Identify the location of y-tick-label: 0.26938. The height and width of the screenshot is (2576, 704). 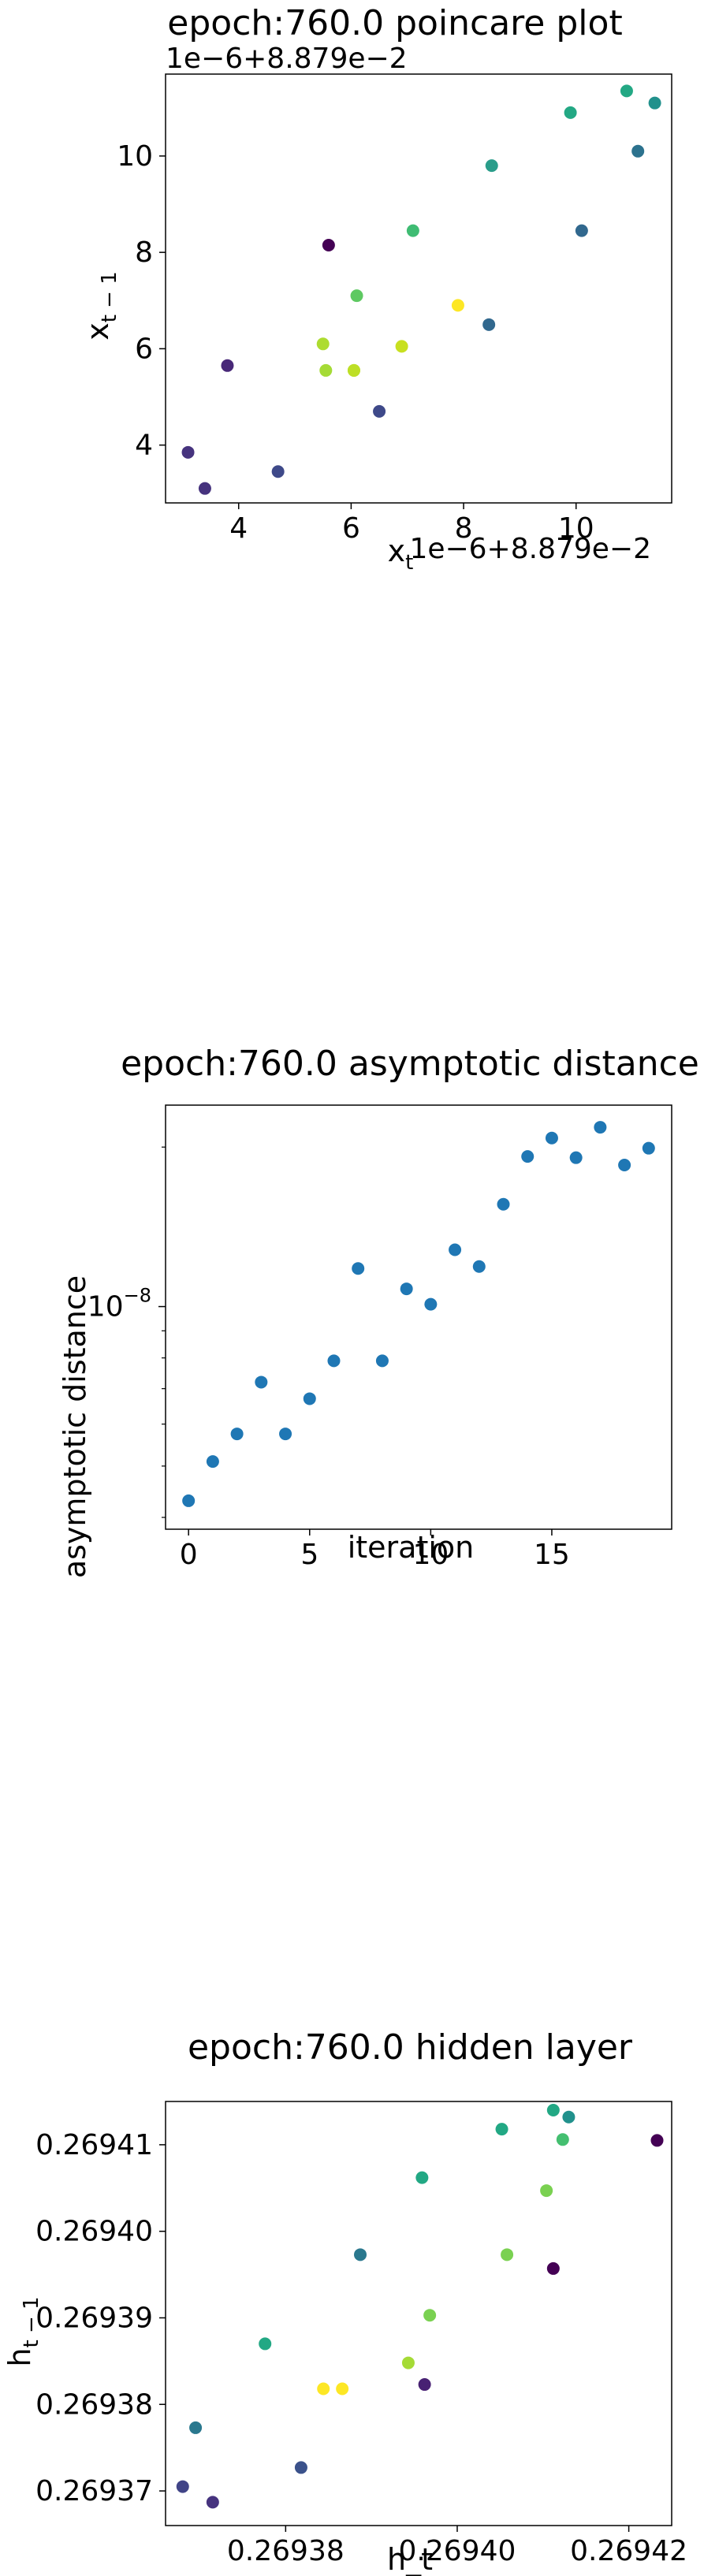
(94, 2404).